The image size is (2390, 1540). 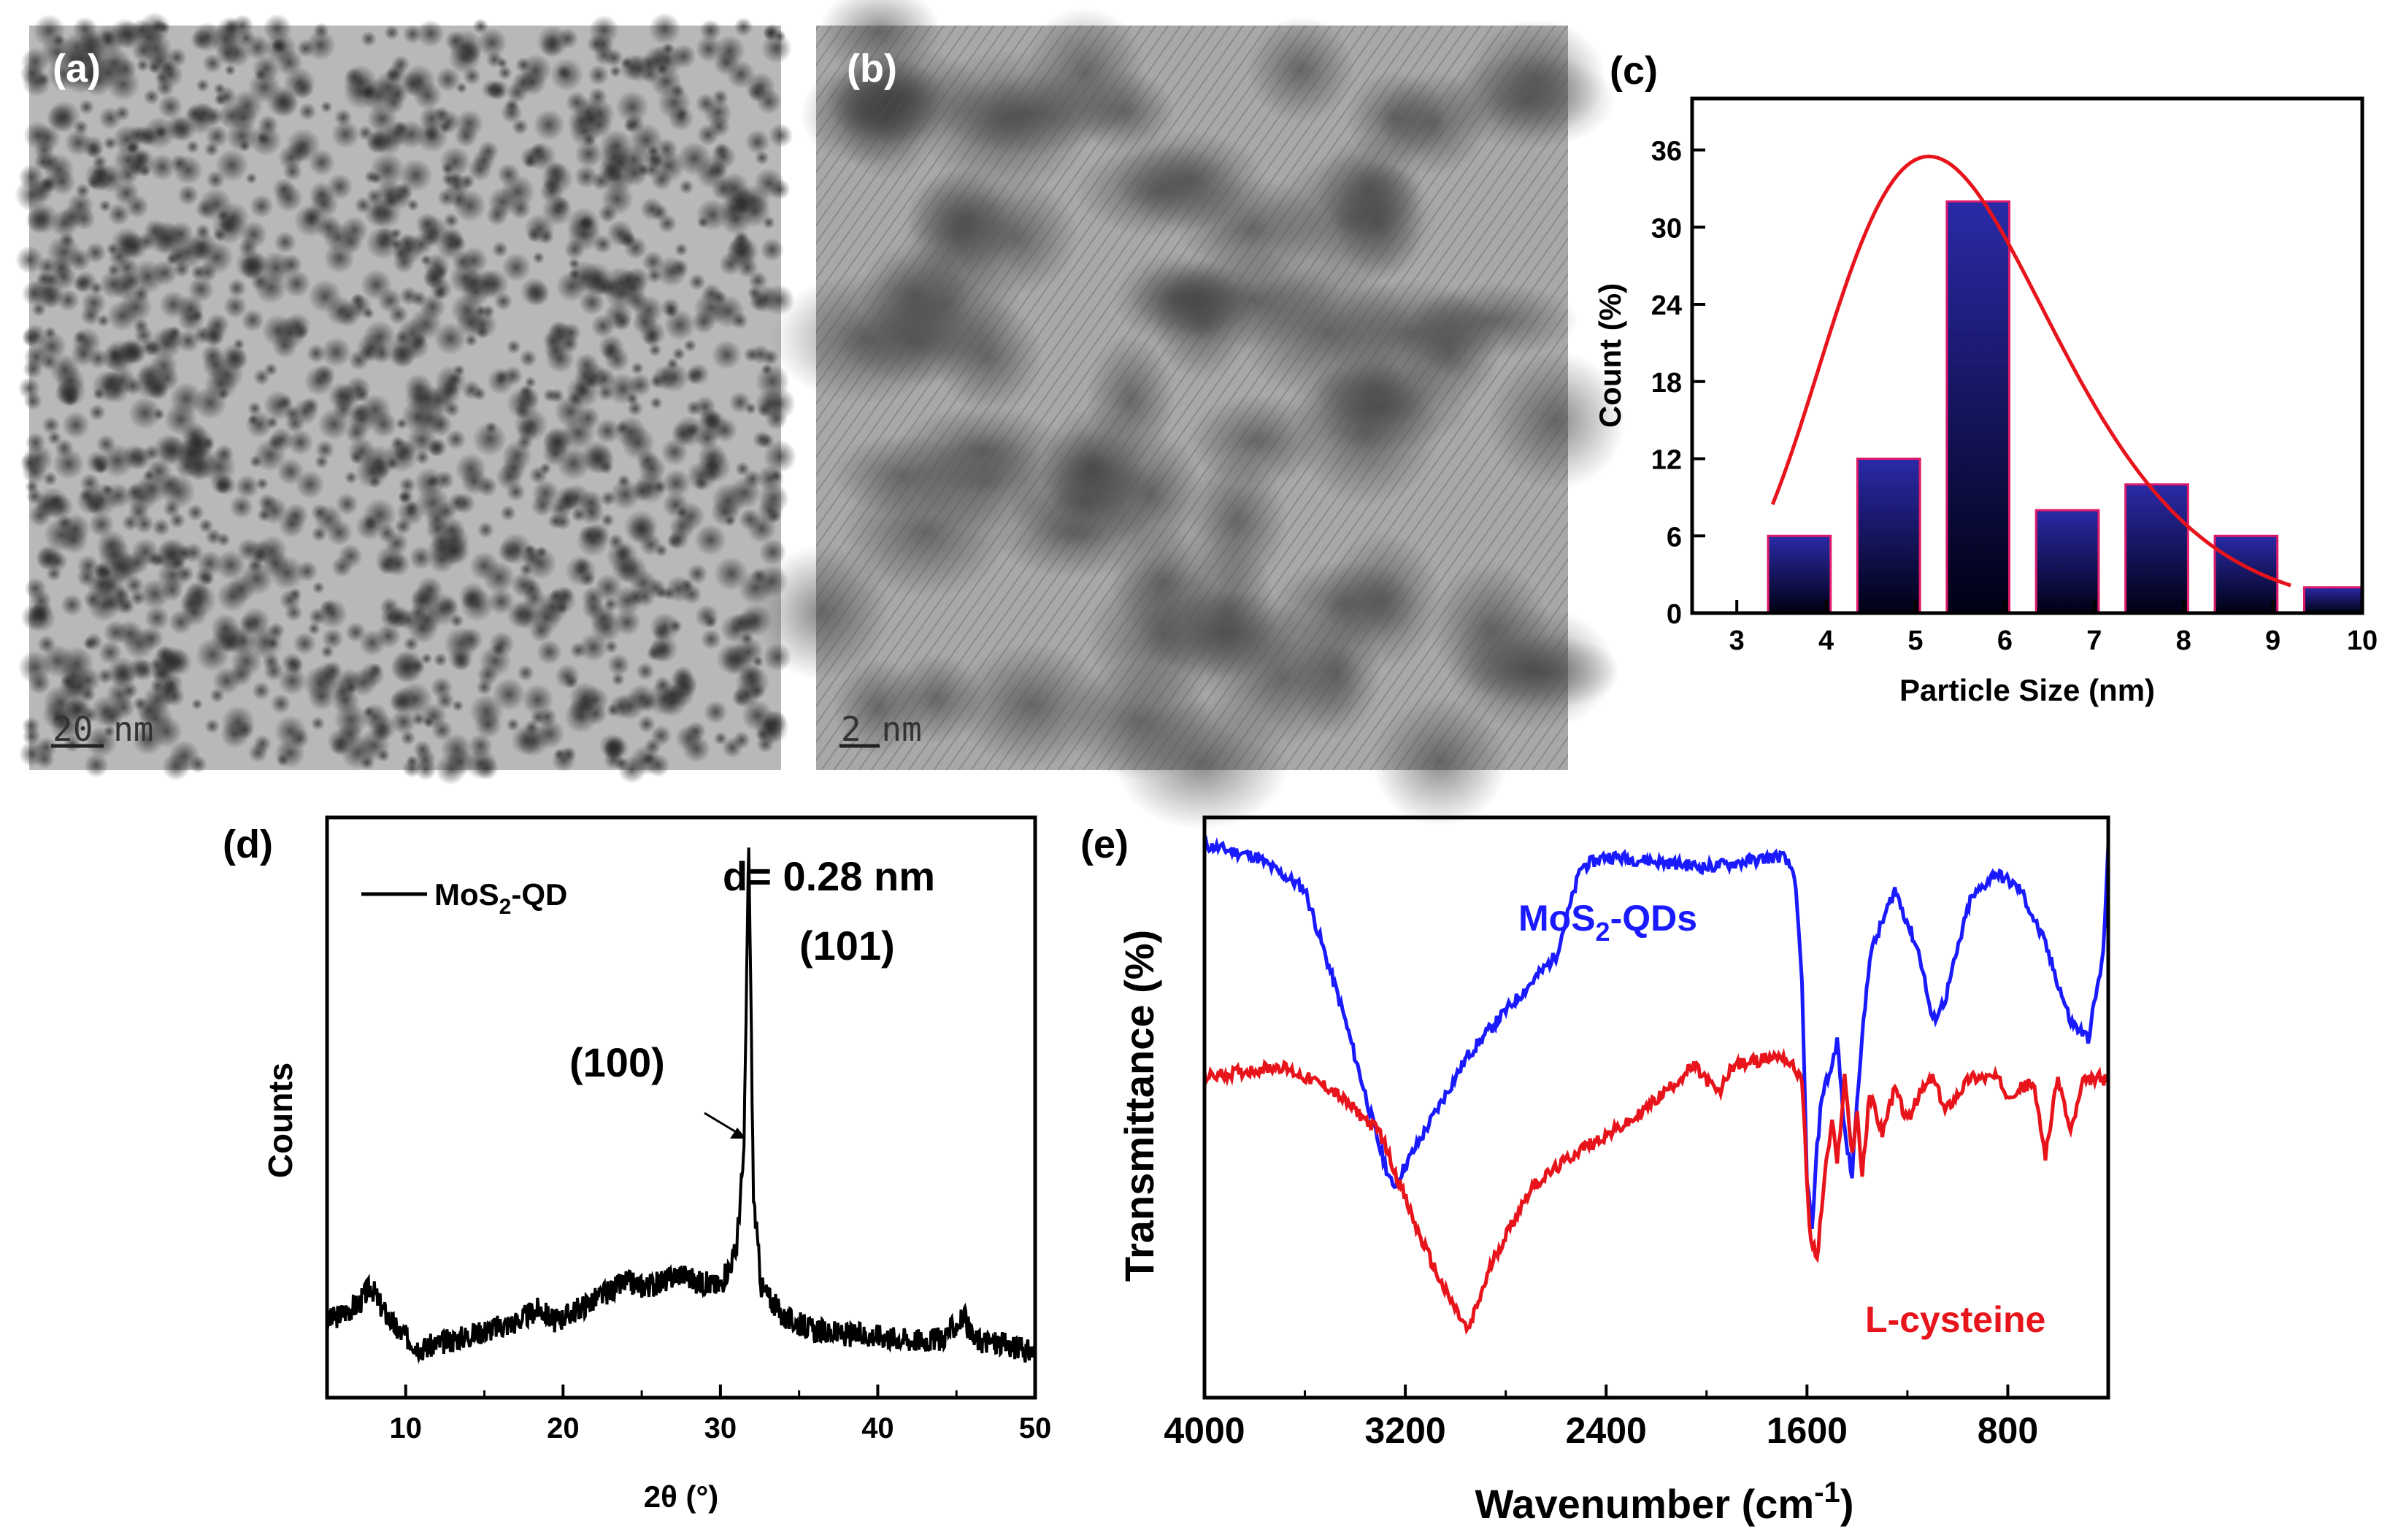 I want to click on y-tick-label-c: 30, so click(x=1667, y=228).